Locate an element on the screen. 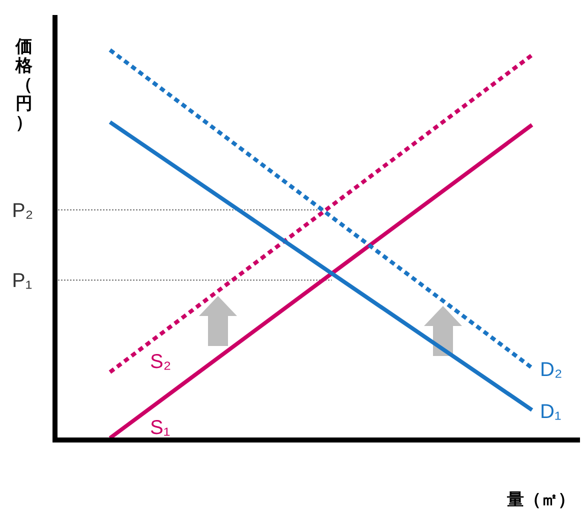  series-label: D₁ is located at coordinates (551, 411).